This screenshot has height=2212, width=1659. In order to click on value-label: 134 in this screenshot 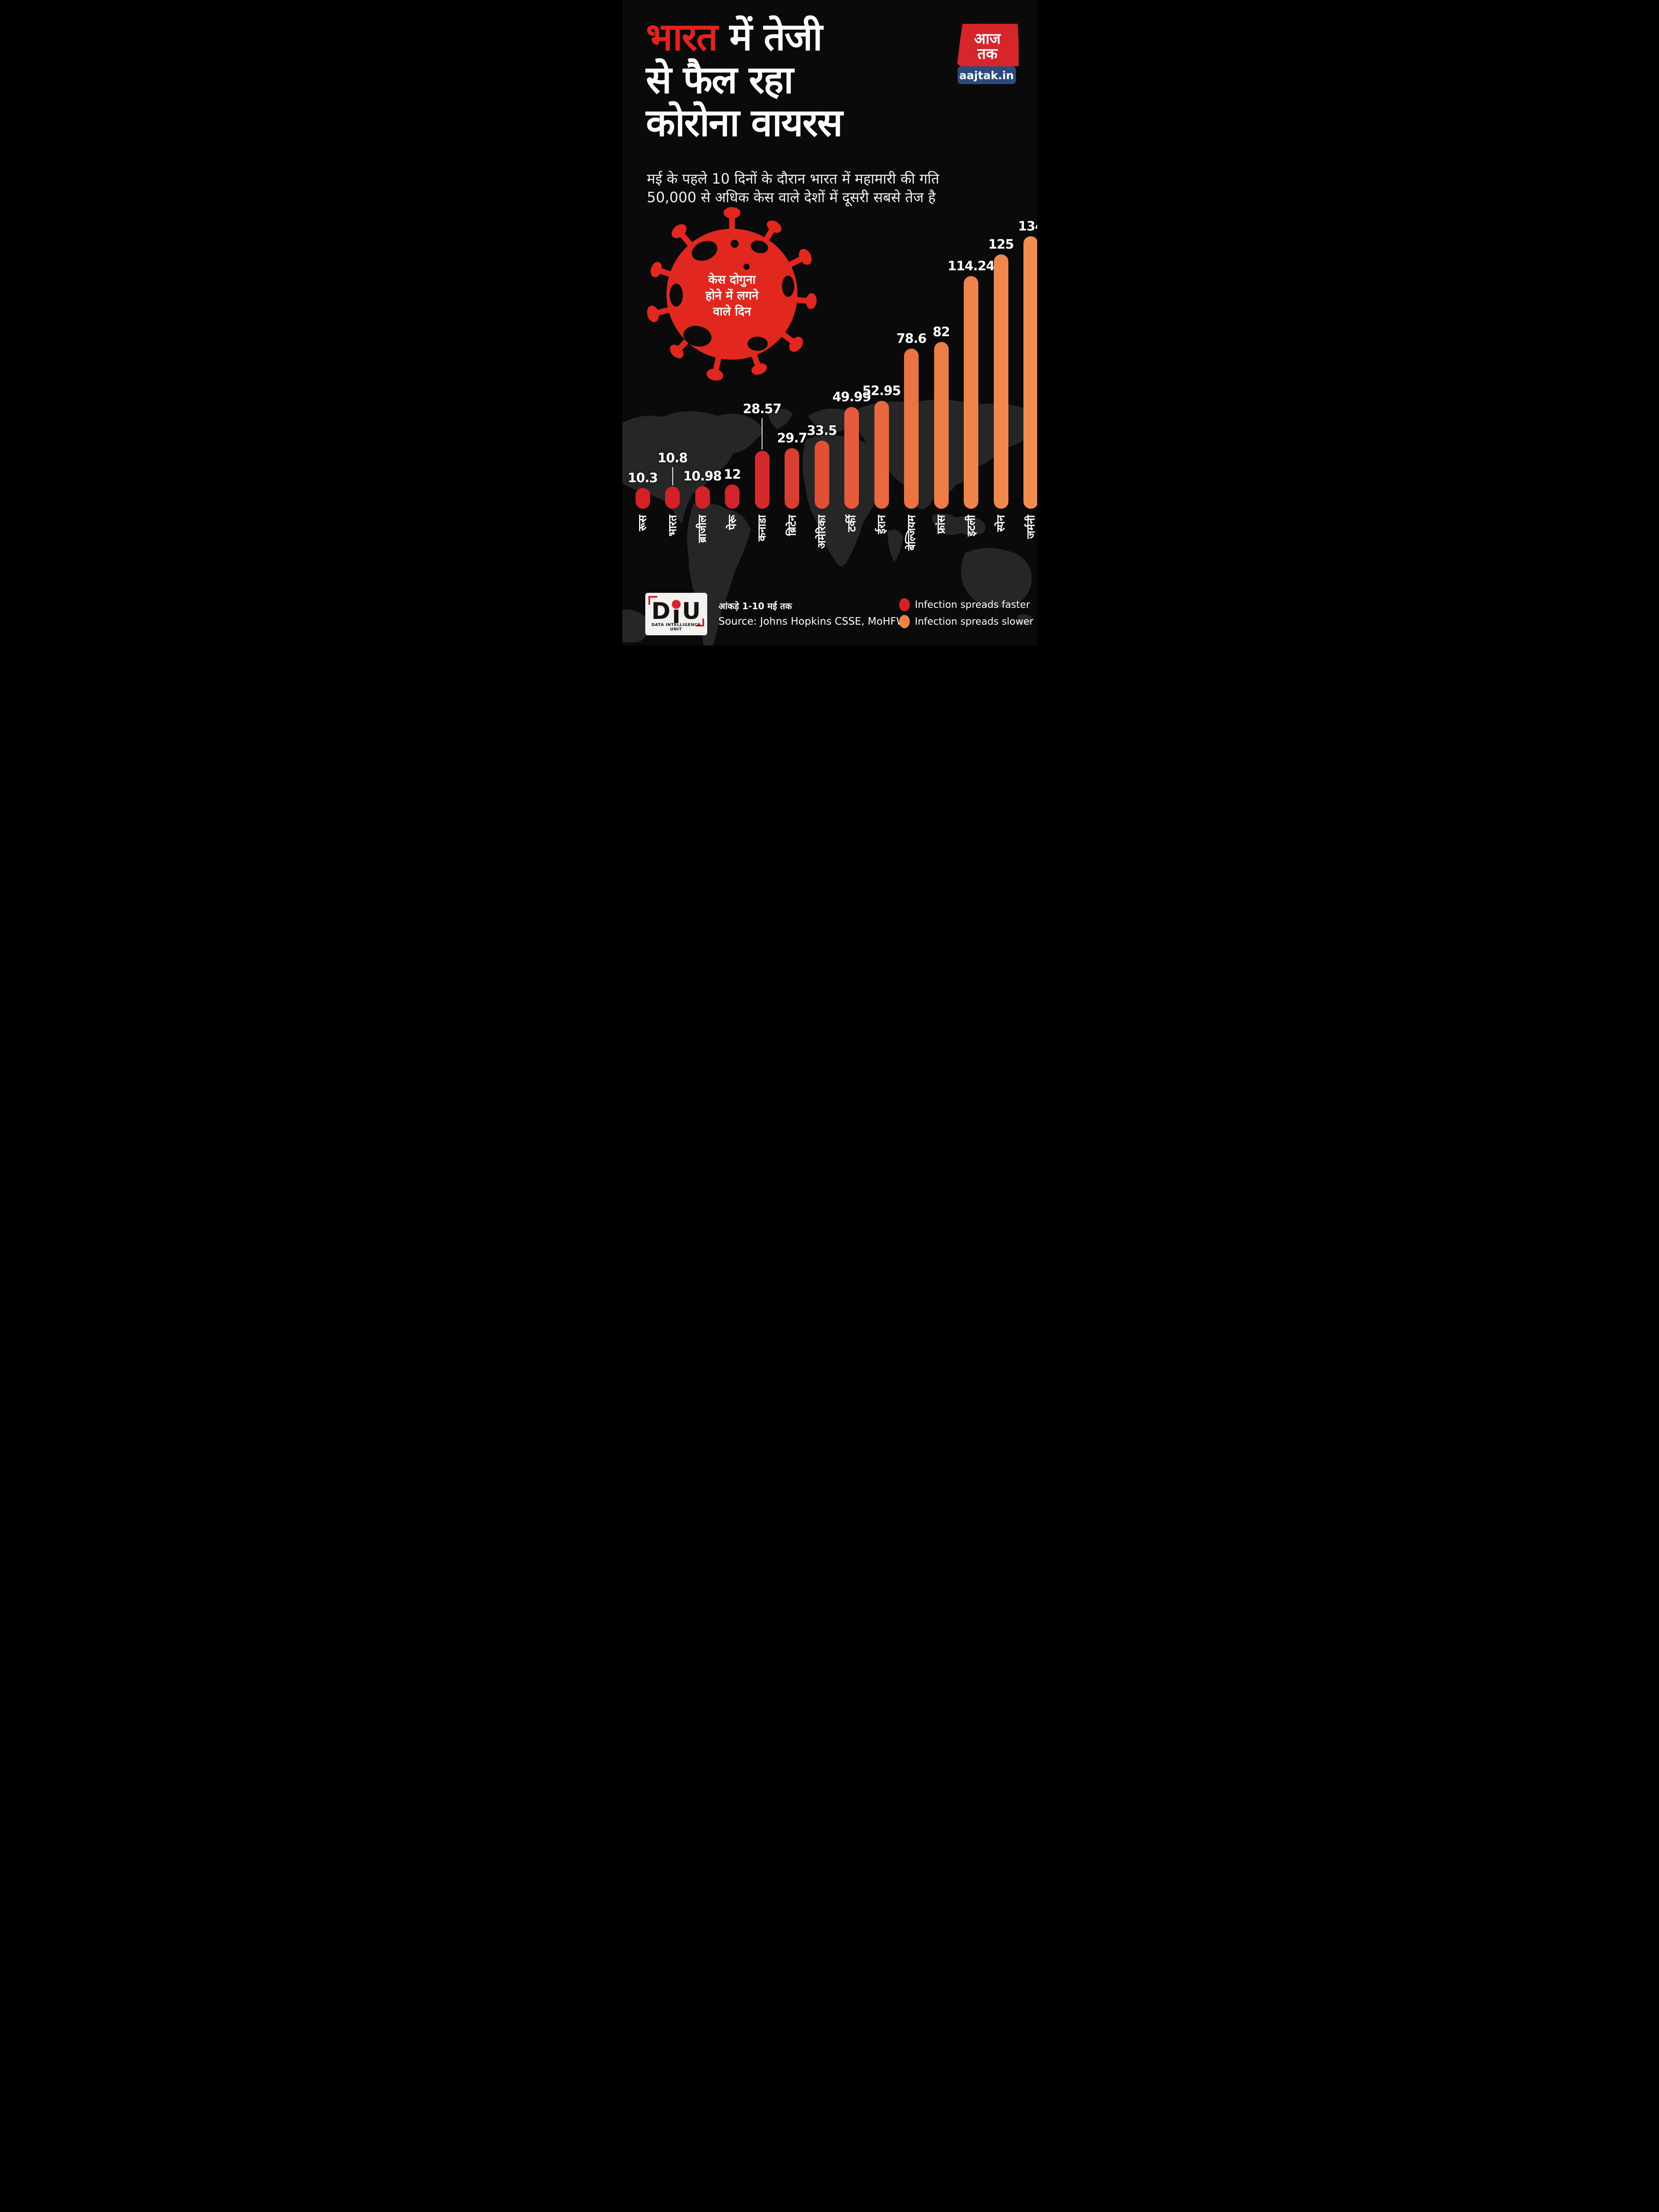, I will do `click(1027, 227)`.